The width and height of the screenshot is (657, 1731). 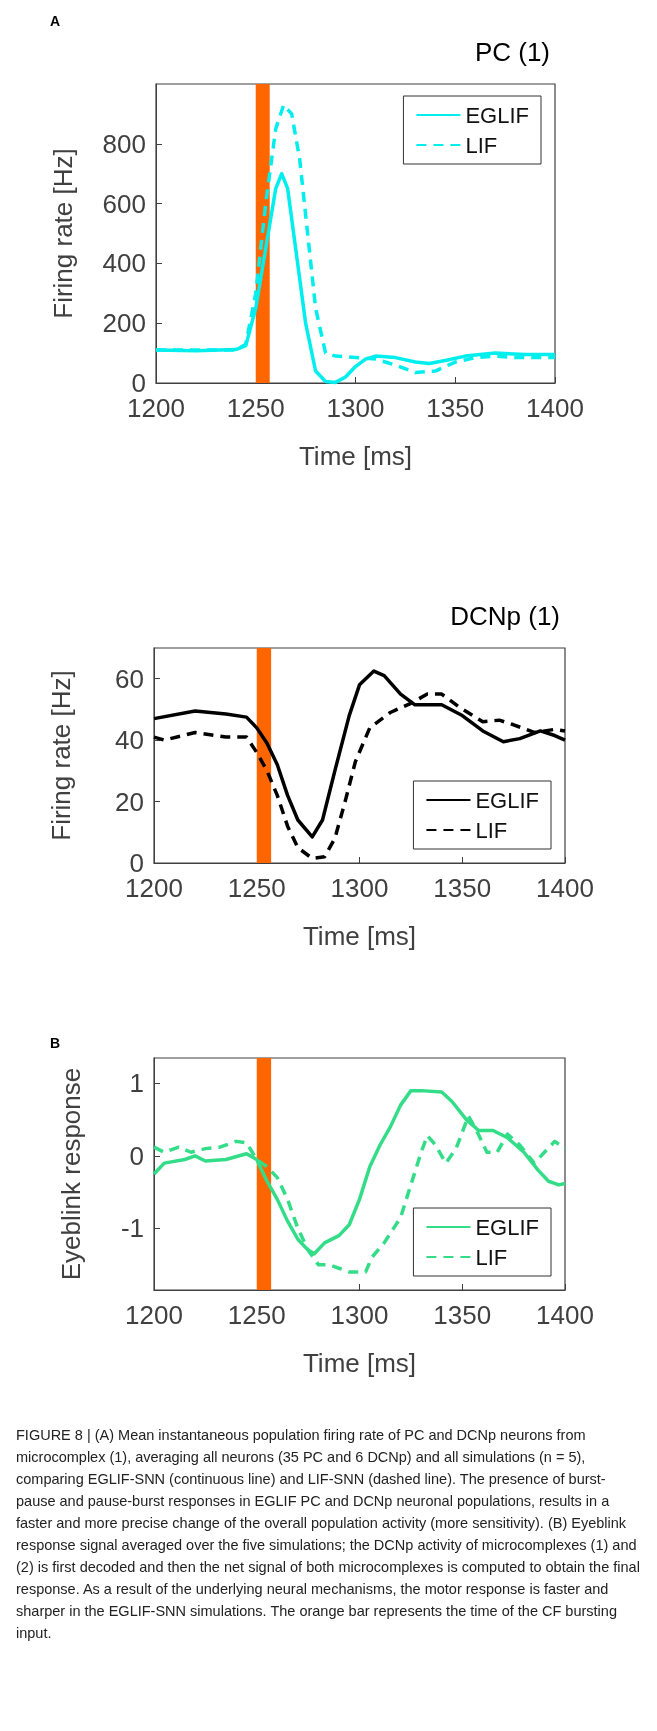 What do you see at coordinates (136, 1155) in the screenshot?
I see `y-tick-label: 0` at bounding box center [136, 1155].